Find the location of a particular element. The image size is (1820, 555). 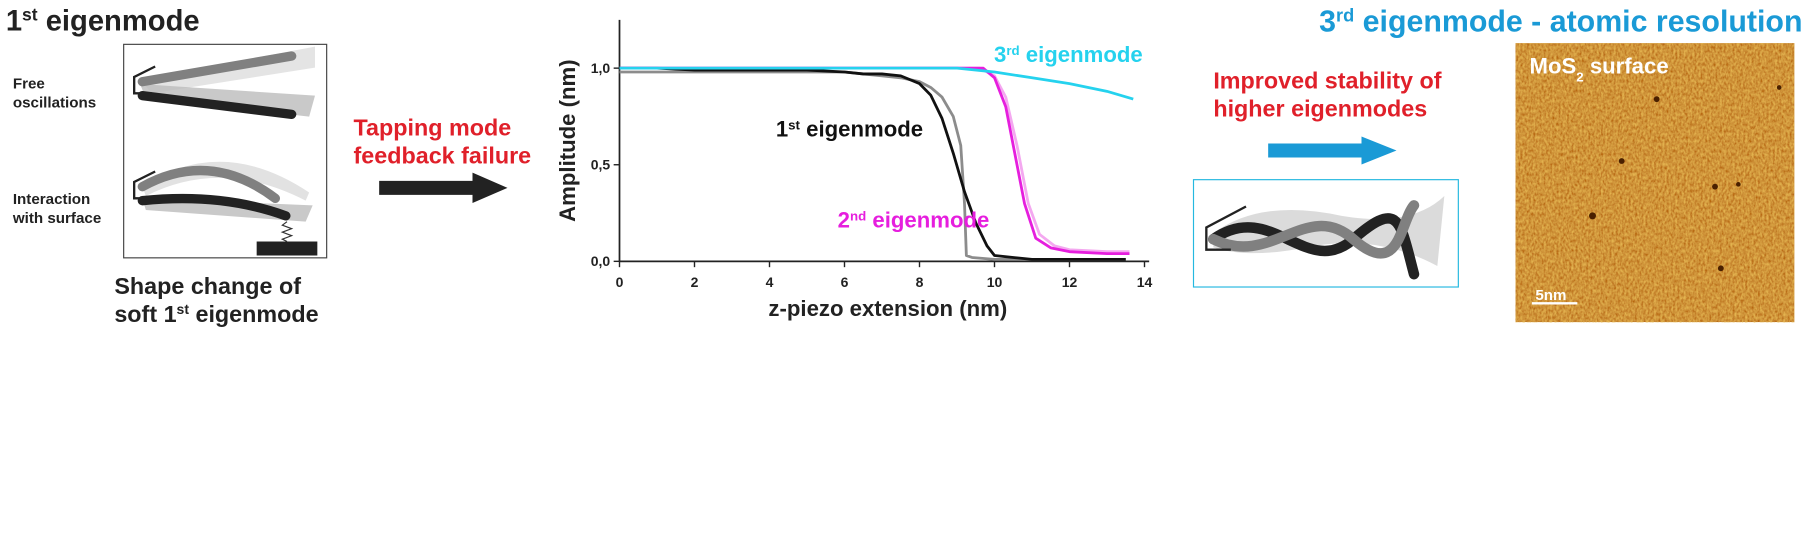

series-label: 3rd eigenmode is located at coordinates (1068, 54).